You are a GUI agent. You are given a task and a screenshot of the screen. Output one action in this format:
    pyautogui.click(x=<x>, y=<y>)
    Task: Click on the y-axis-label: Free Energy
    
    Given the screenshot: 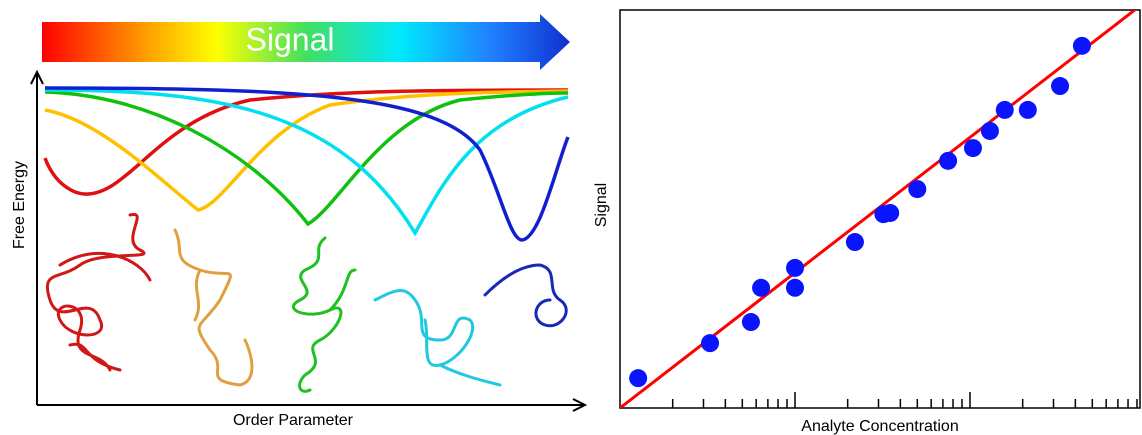 What is the action you would take?
    pyautogui.click(x=19, y=205)
    